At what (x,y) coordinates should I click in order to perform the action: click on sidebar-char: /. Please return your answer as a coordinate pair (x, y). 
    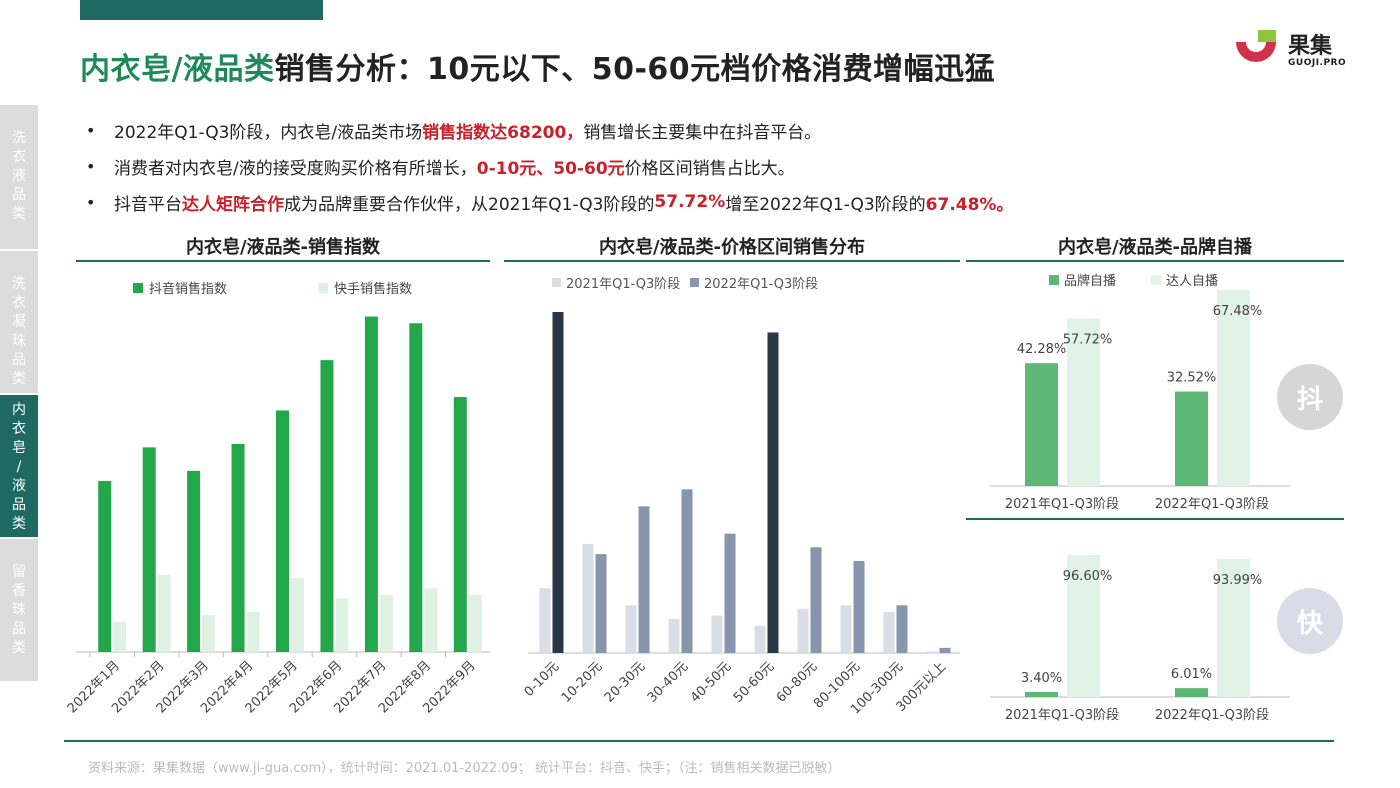
    Looking at the image, I should click on (19, 467).